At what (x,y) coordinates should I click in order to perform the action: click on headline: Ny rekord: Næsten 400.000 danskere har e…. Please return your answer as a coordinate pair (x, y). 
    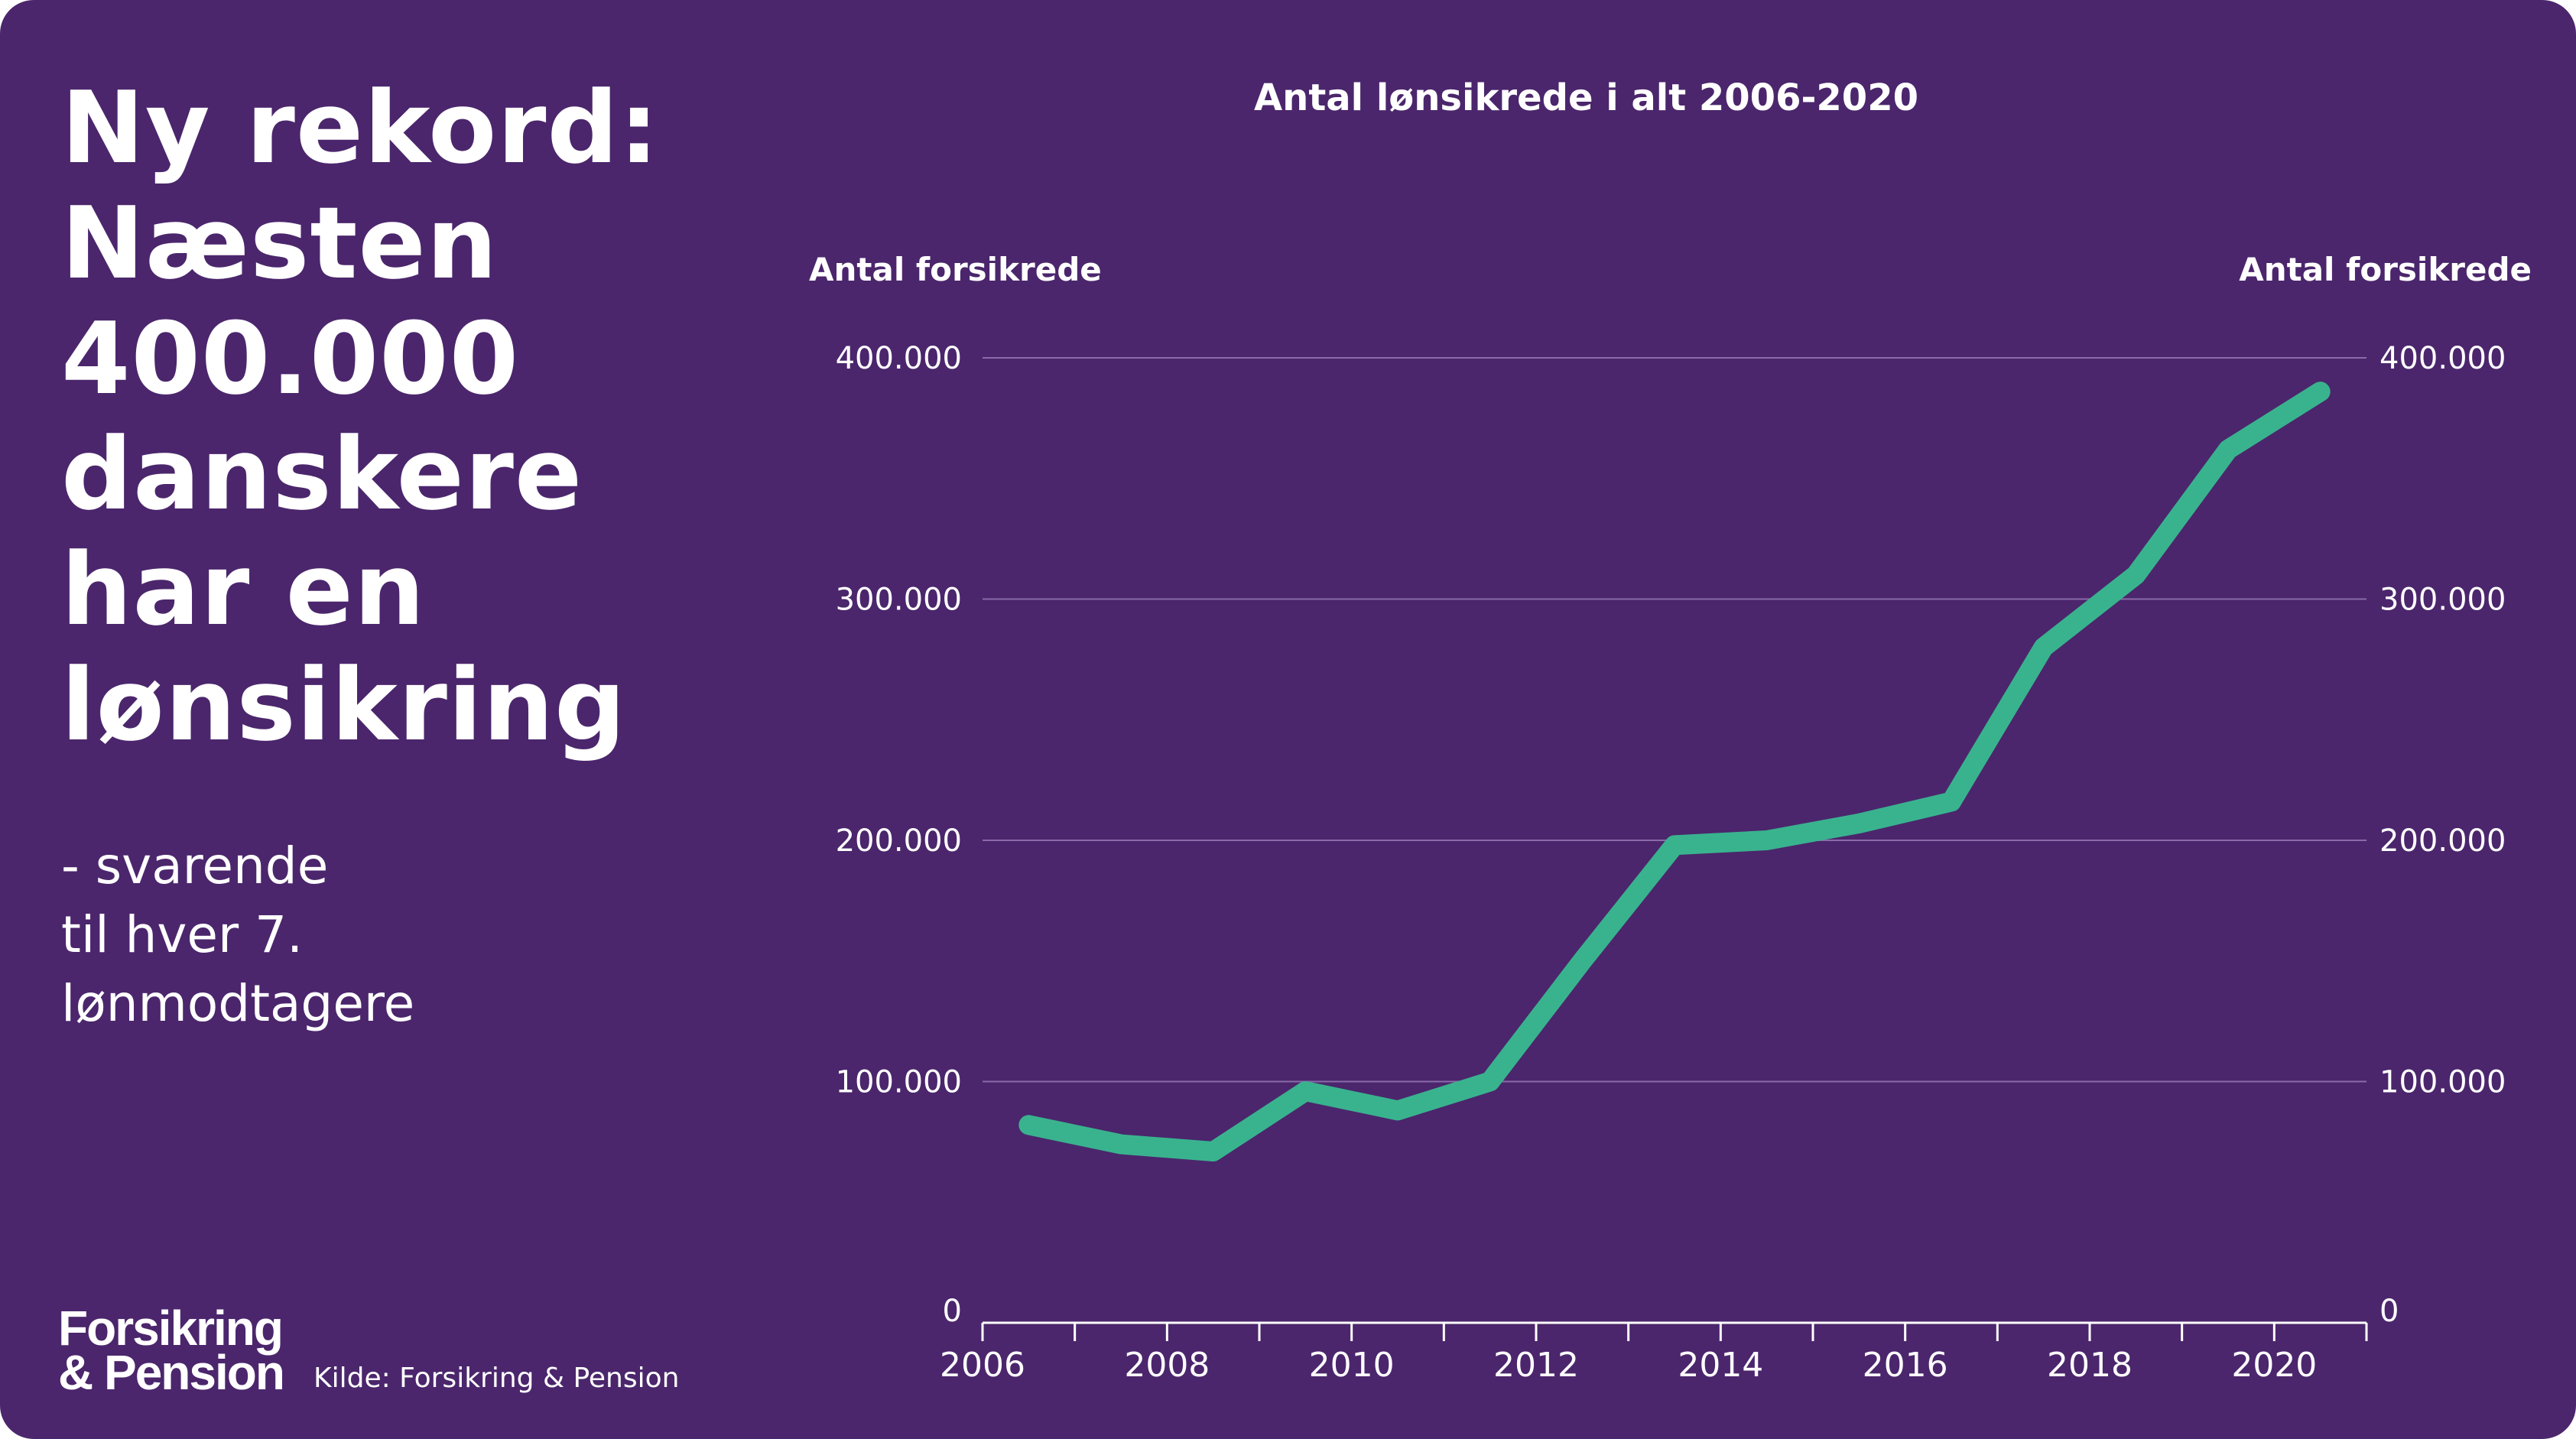
    Looking at the image, I should click on (398, 417).